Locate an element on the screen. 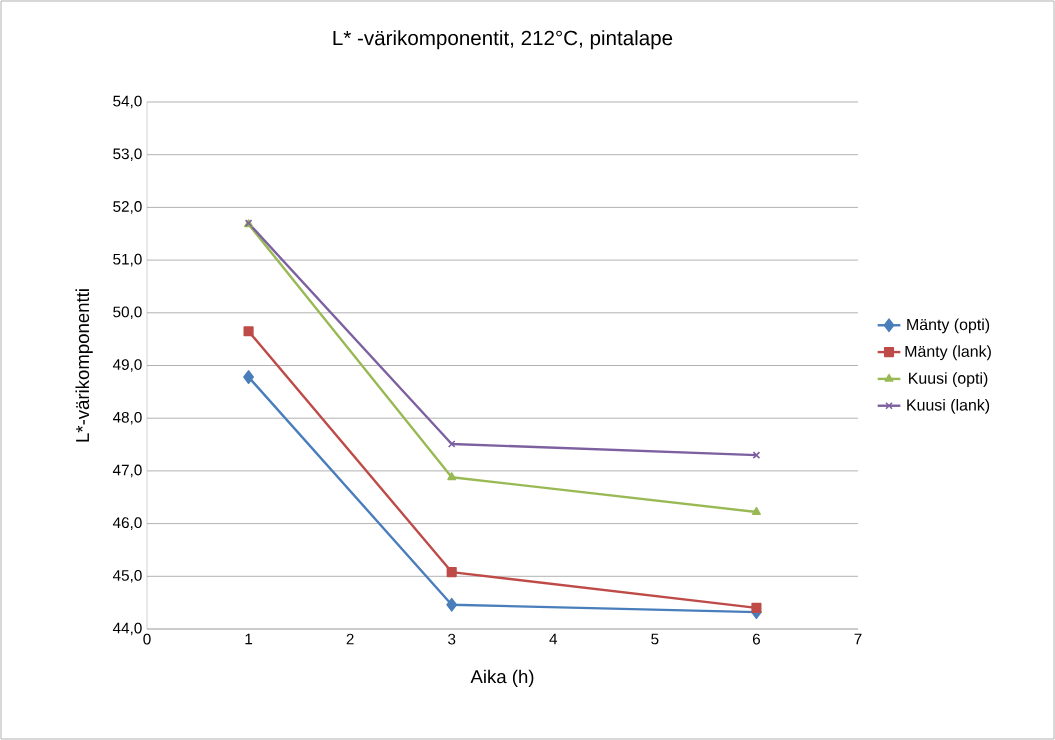 This screenshot has height=740, width=1055. y-tick-label: 51,0 is located at coordinates (127, 260).